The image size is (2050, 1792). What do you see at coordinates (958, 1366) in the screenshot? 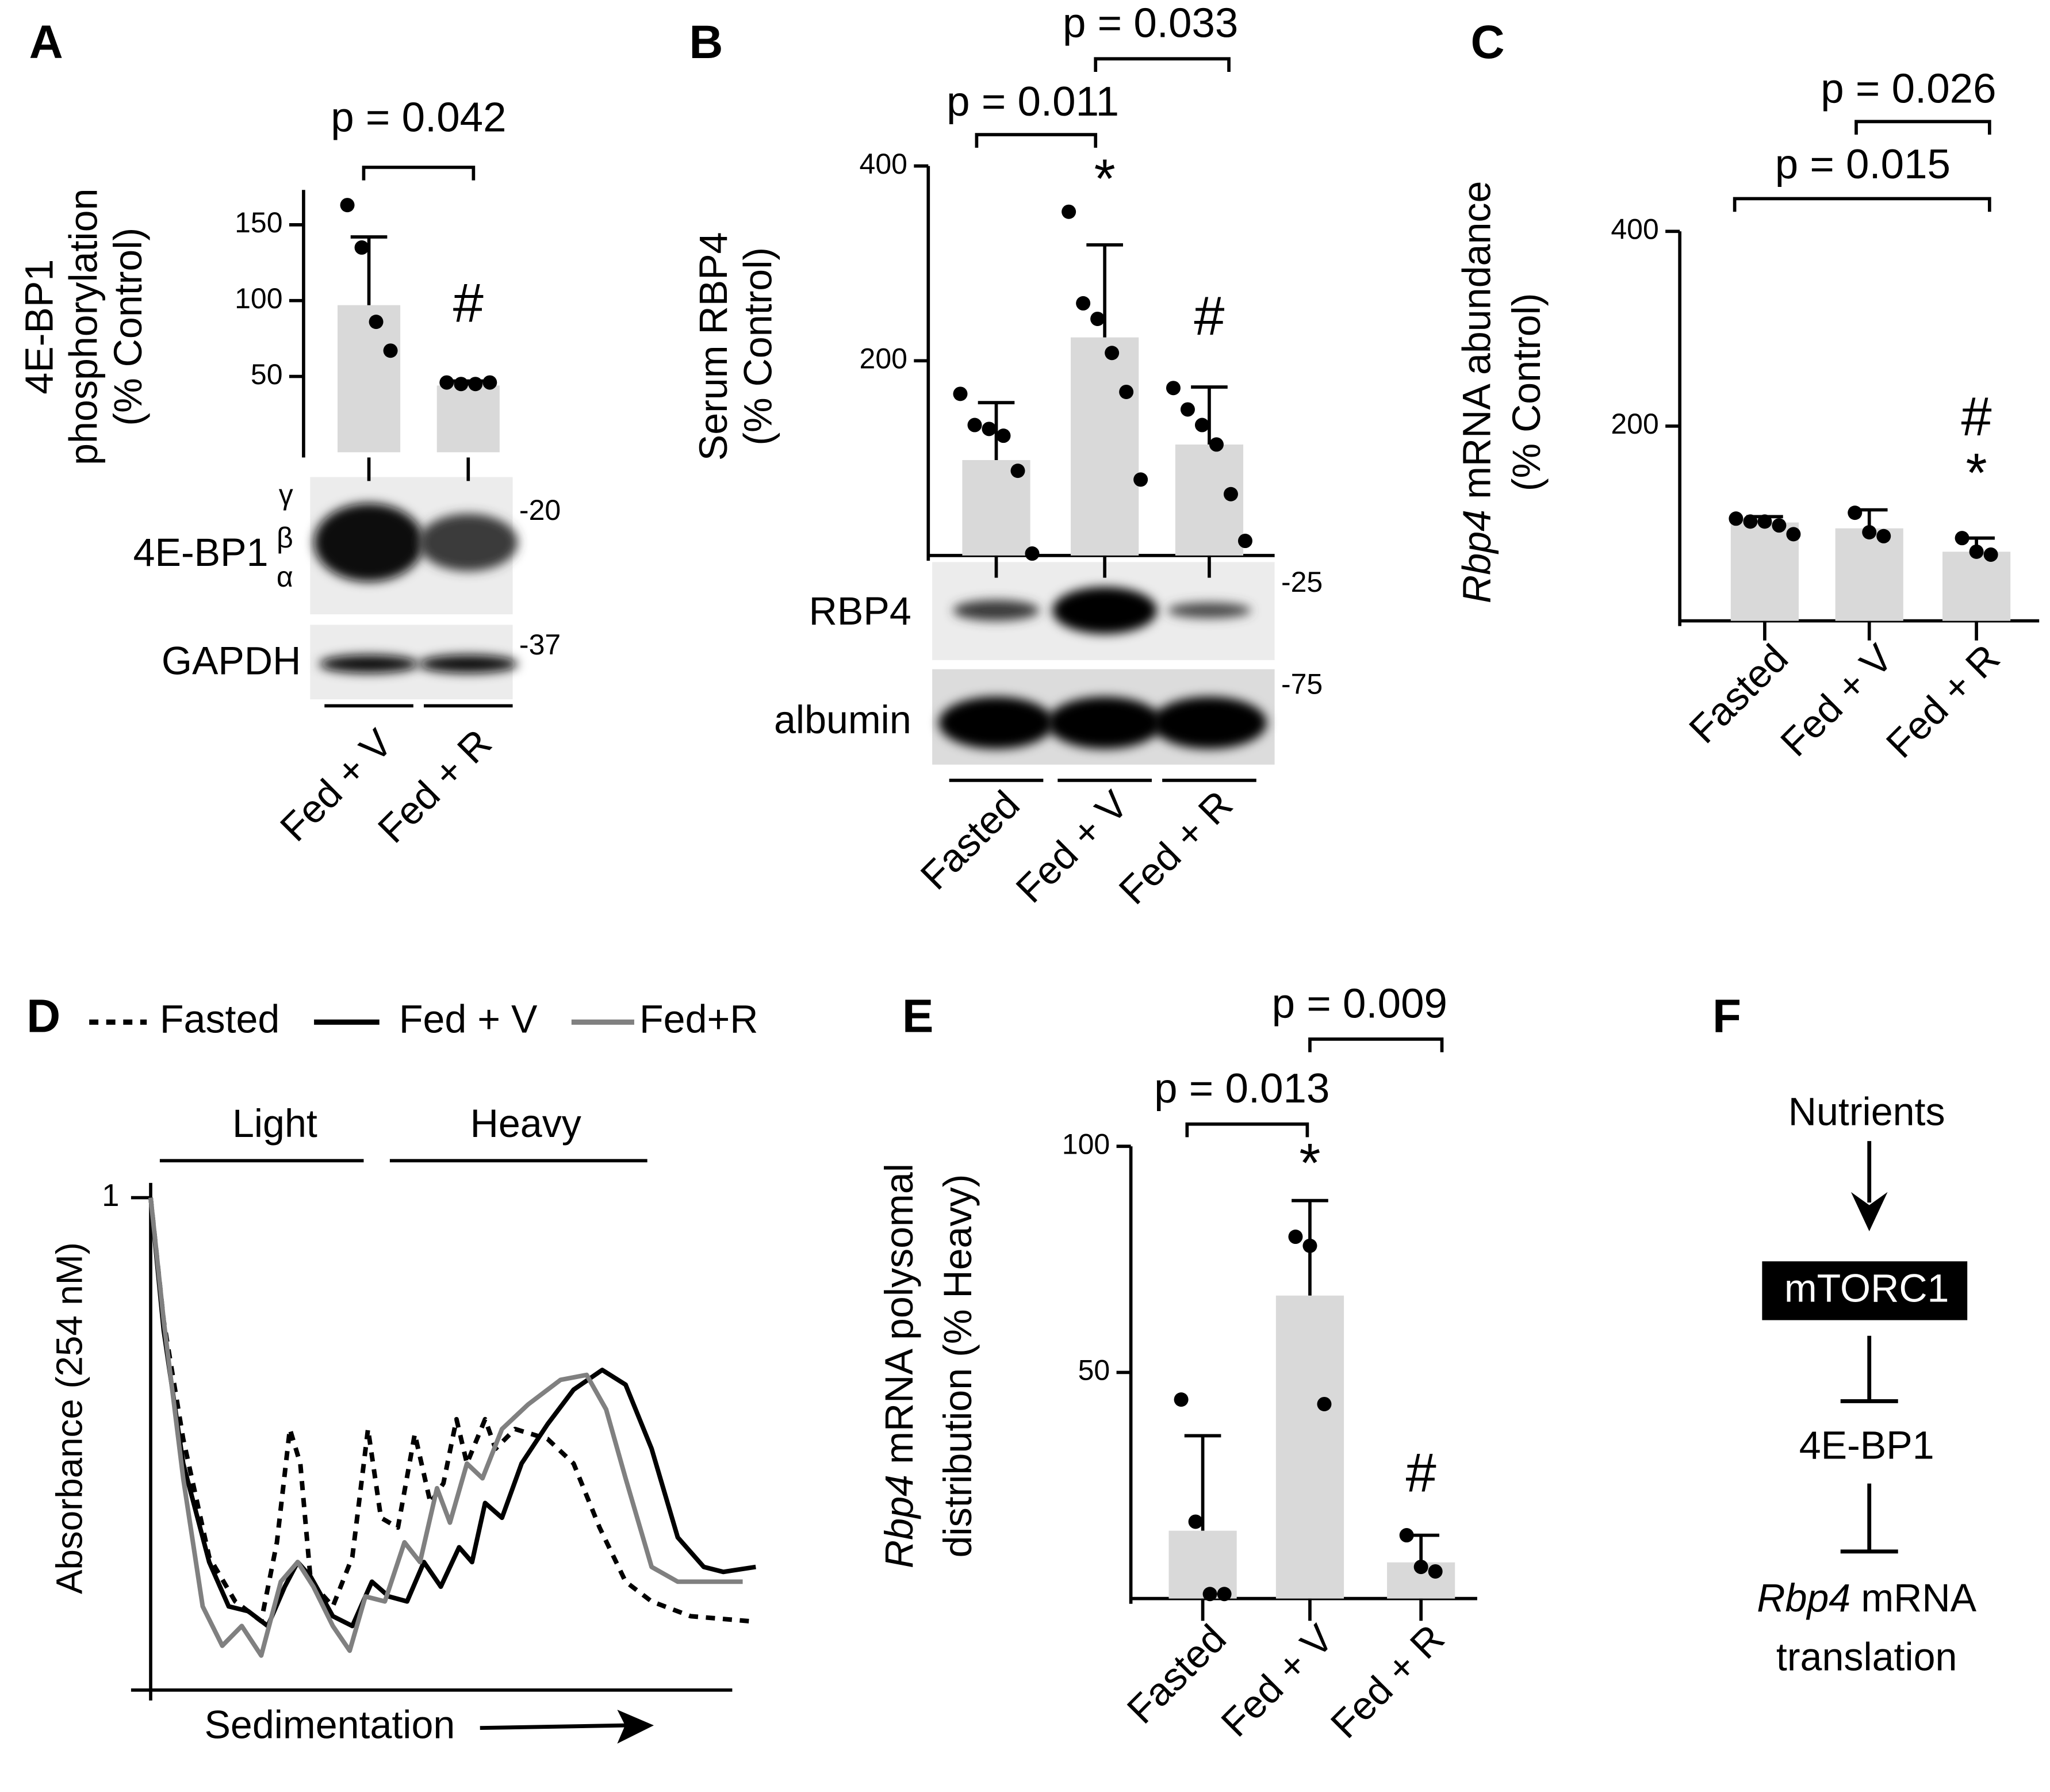
I see `label-part: distribution (% Heavy)` at bounding box center [958, 1366].